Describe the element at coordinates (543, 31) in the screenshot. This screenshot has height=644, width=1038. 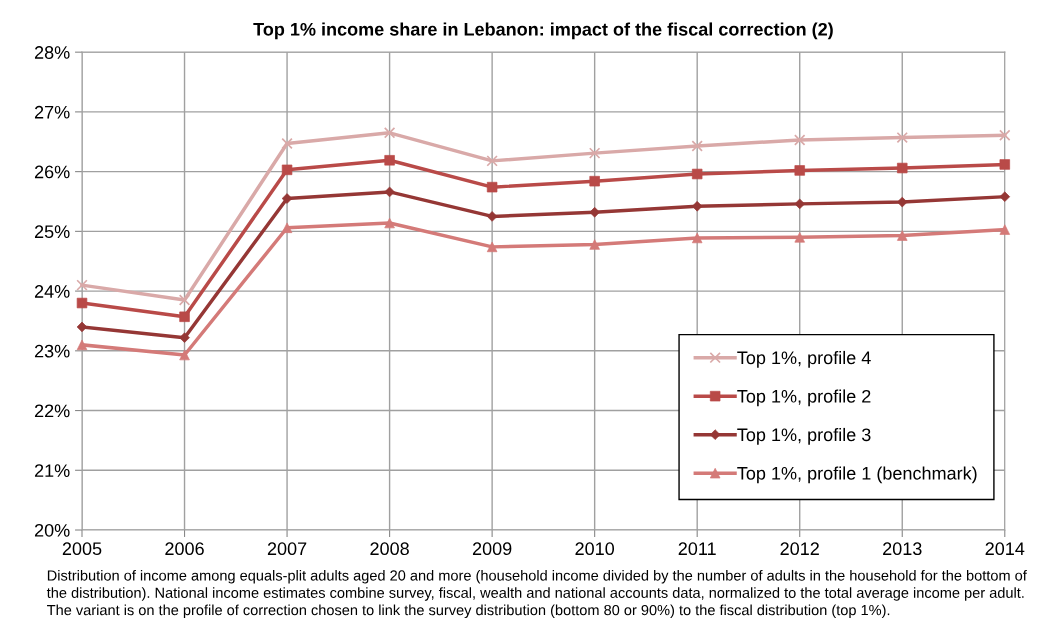
I see `chart-title: Top 1% income share in Lebanon: impact of the fiscal correction (2)` at that location.